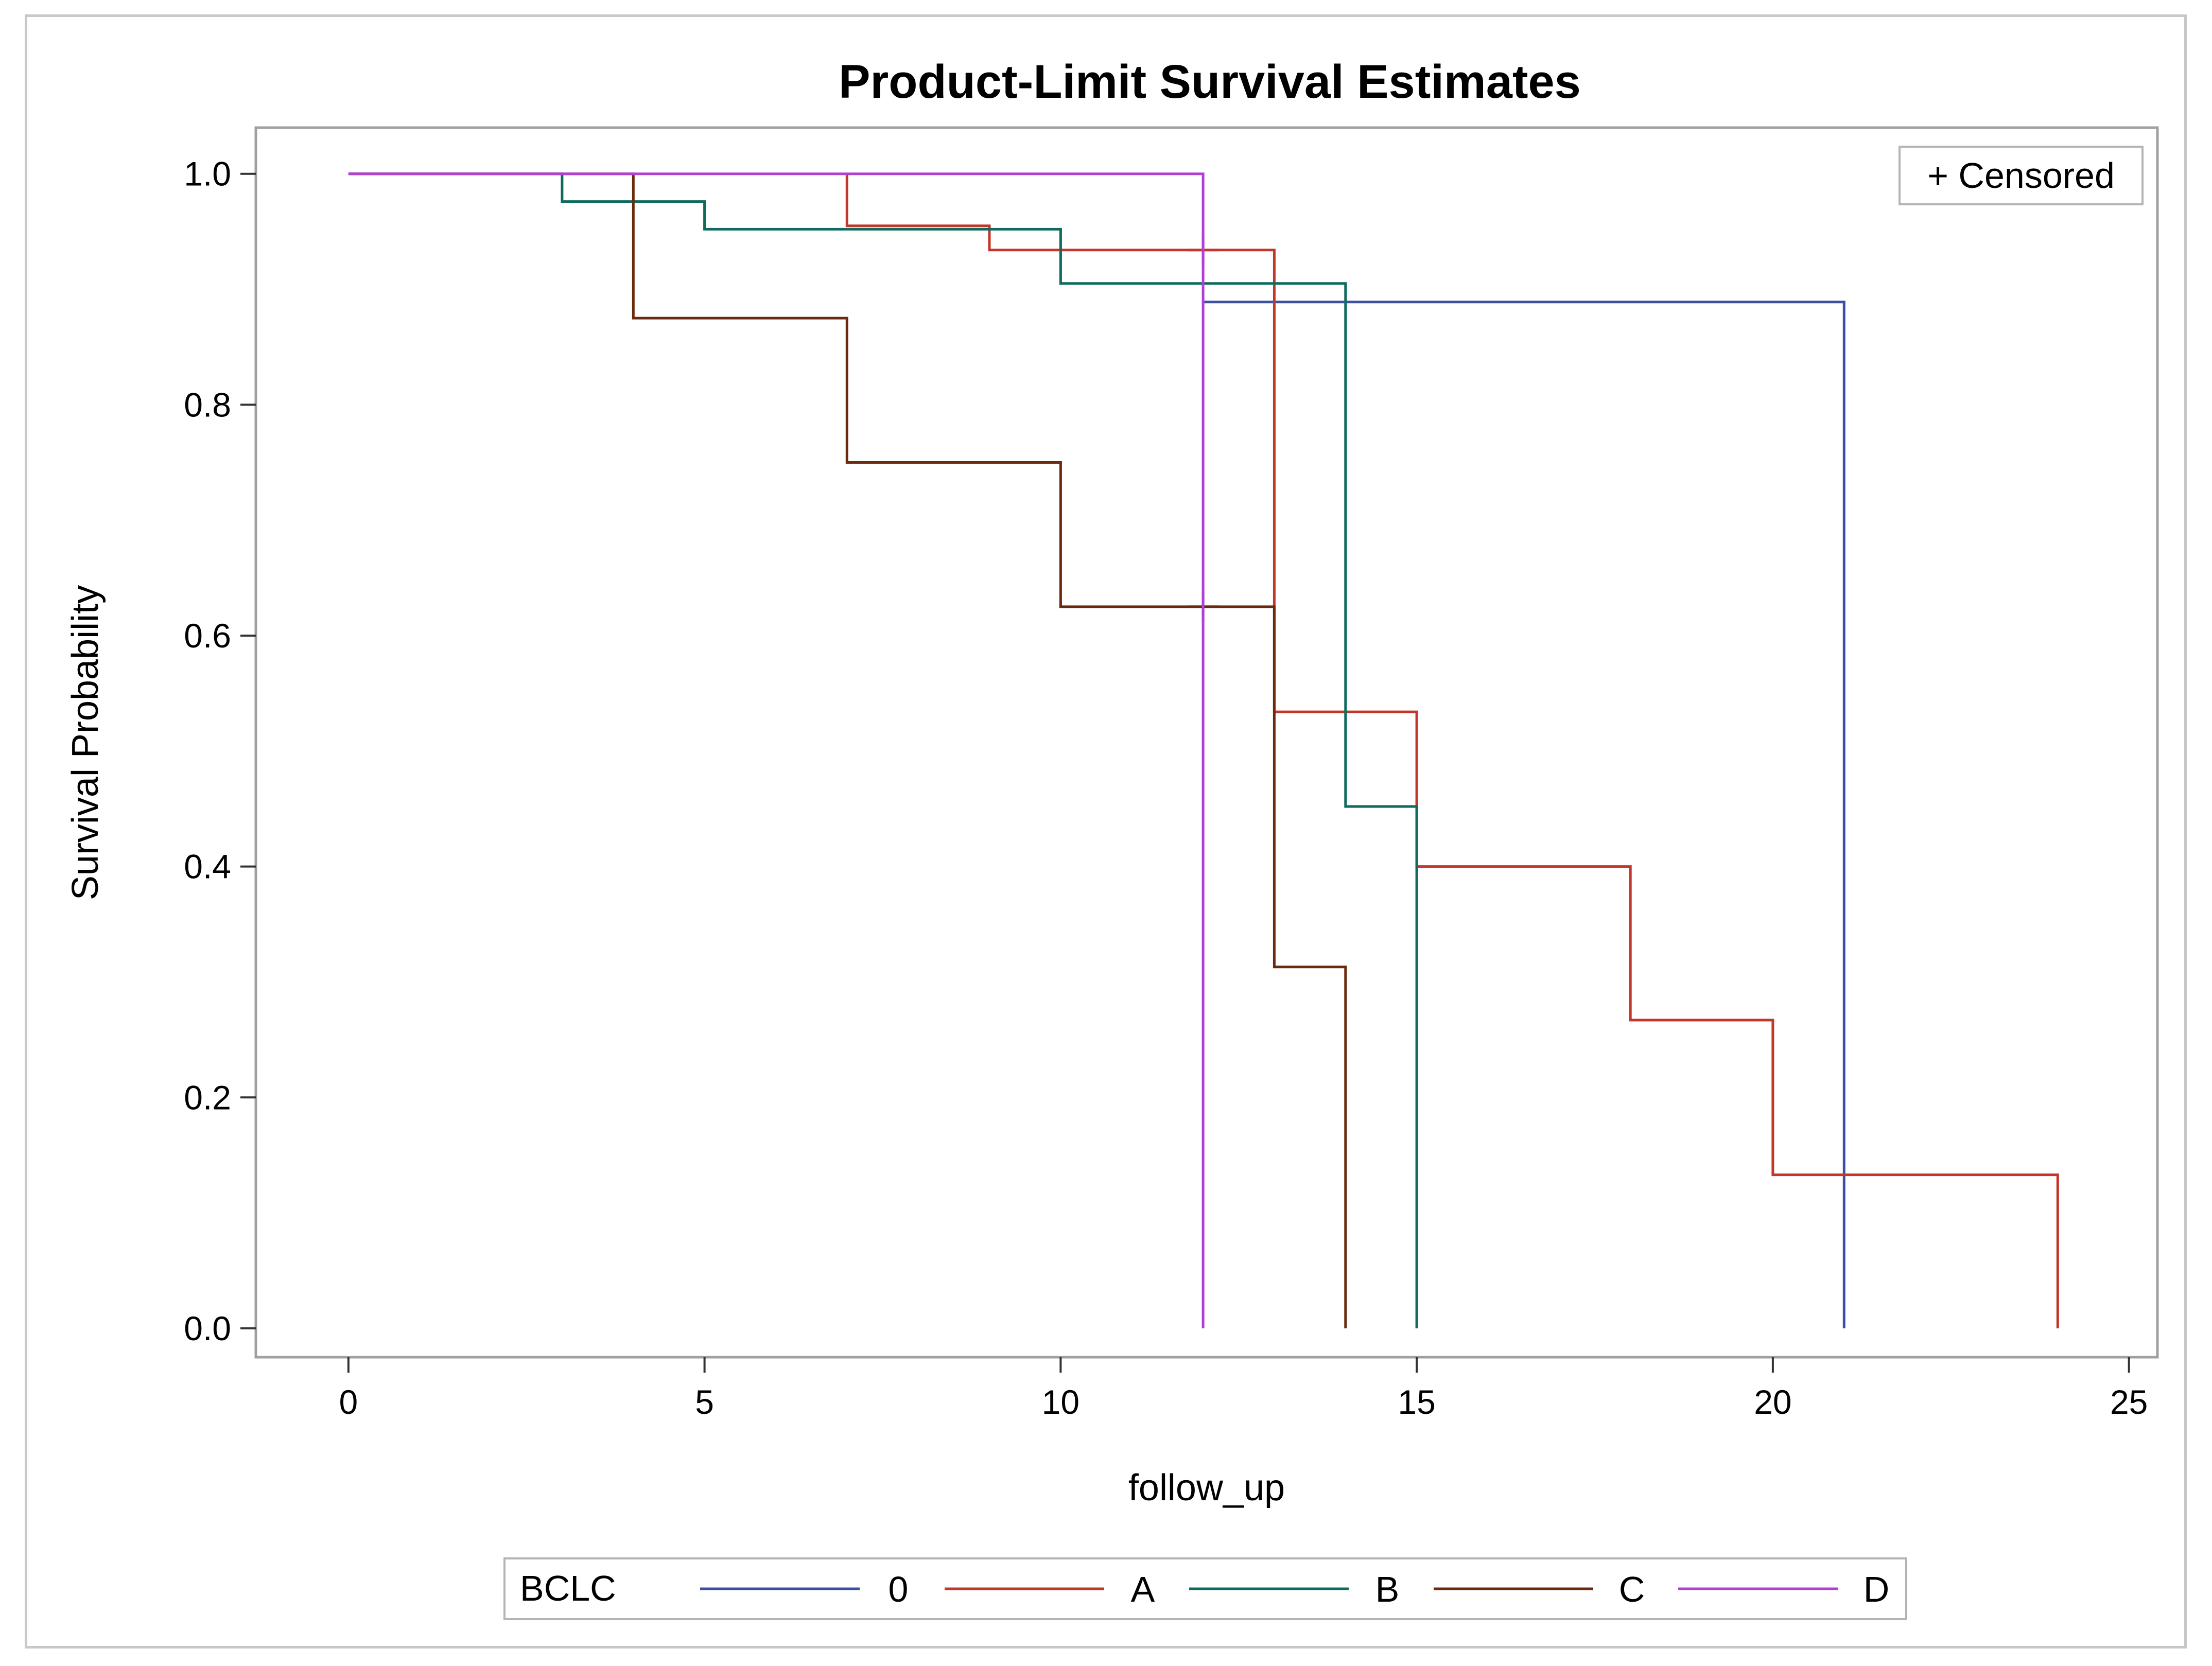 The height and width of the screenshot is (1666, 2212). Describe the element at coordinates (1060, 1402) in the screenshot. I see `x-tick-label: 10` at that location.